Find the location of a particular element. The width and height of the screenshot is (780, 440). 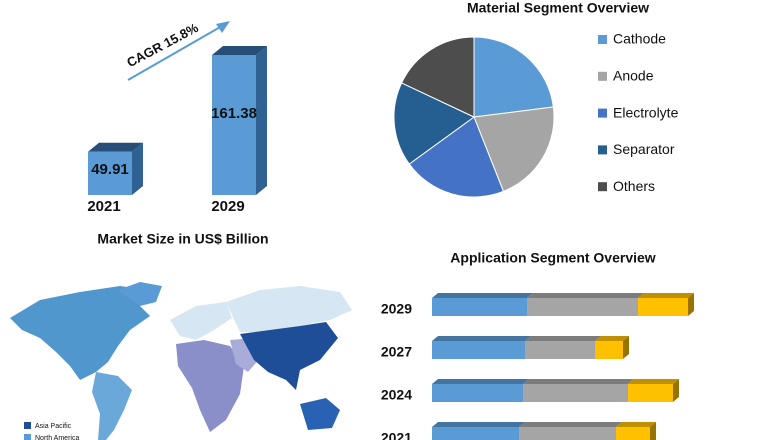

legend-label: Others is located at coordinates (634, 186).